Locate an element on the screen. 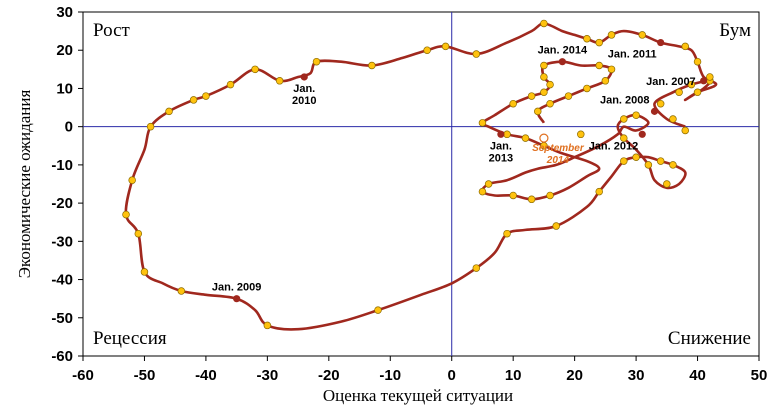 The width and height of the screenshot is (773, 412). y-tick-label: -30 is located at coordinates (62, 241).